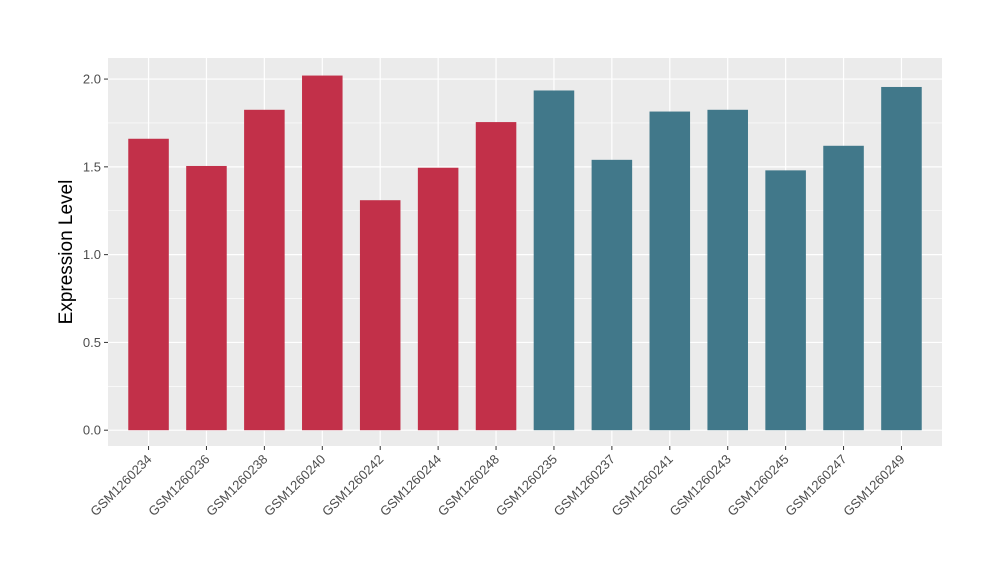 This screenshot has width=1000, height=580. Describe the element at coordinates (670, 271) in the screenshot. I see `bar-GSM1260241` at that location.